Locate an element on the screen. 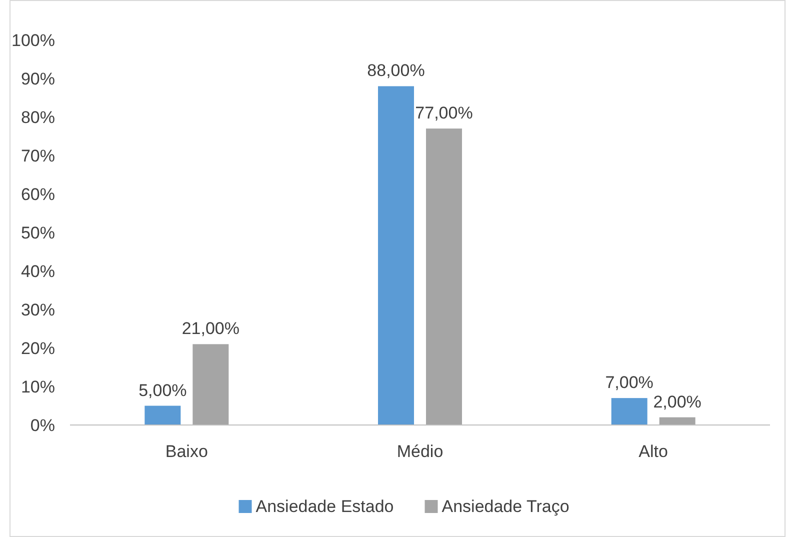 This screenshot has height=537, width=786. y-tick-label: 40% is located at coordinates (37, 271).